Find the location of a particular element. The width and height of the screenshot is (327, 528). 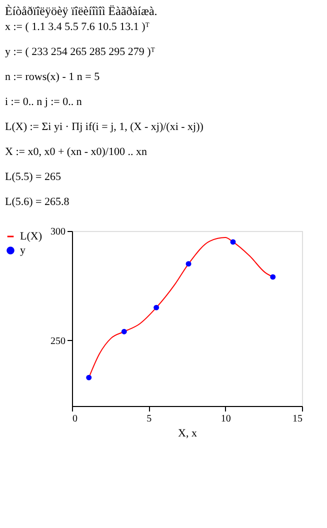

chart-title: Èíòåðïîëÿöèÿ ïîëèíîìîì Ëàãðàíæà. is located at coordinates (81, 11).